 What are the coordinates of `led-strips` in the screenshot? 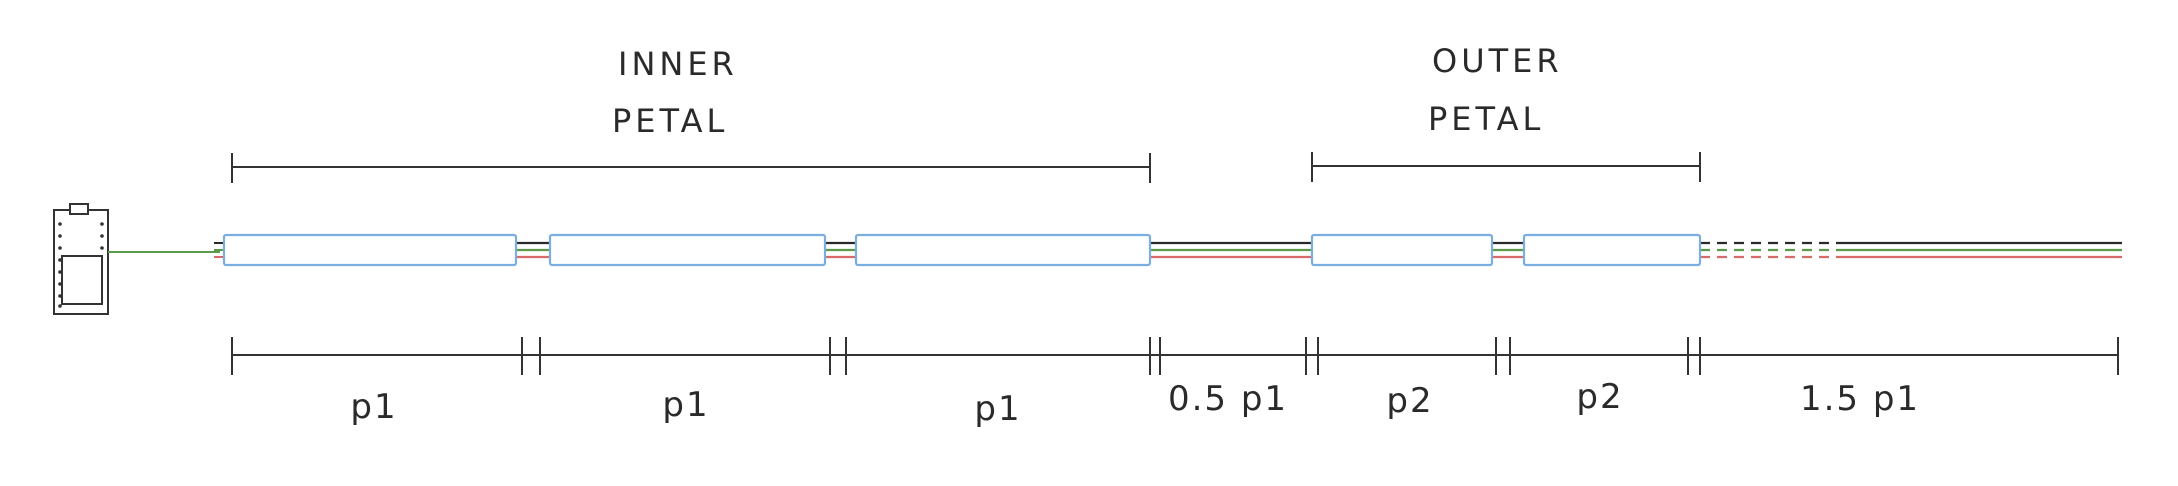 It's located at (962, 250).